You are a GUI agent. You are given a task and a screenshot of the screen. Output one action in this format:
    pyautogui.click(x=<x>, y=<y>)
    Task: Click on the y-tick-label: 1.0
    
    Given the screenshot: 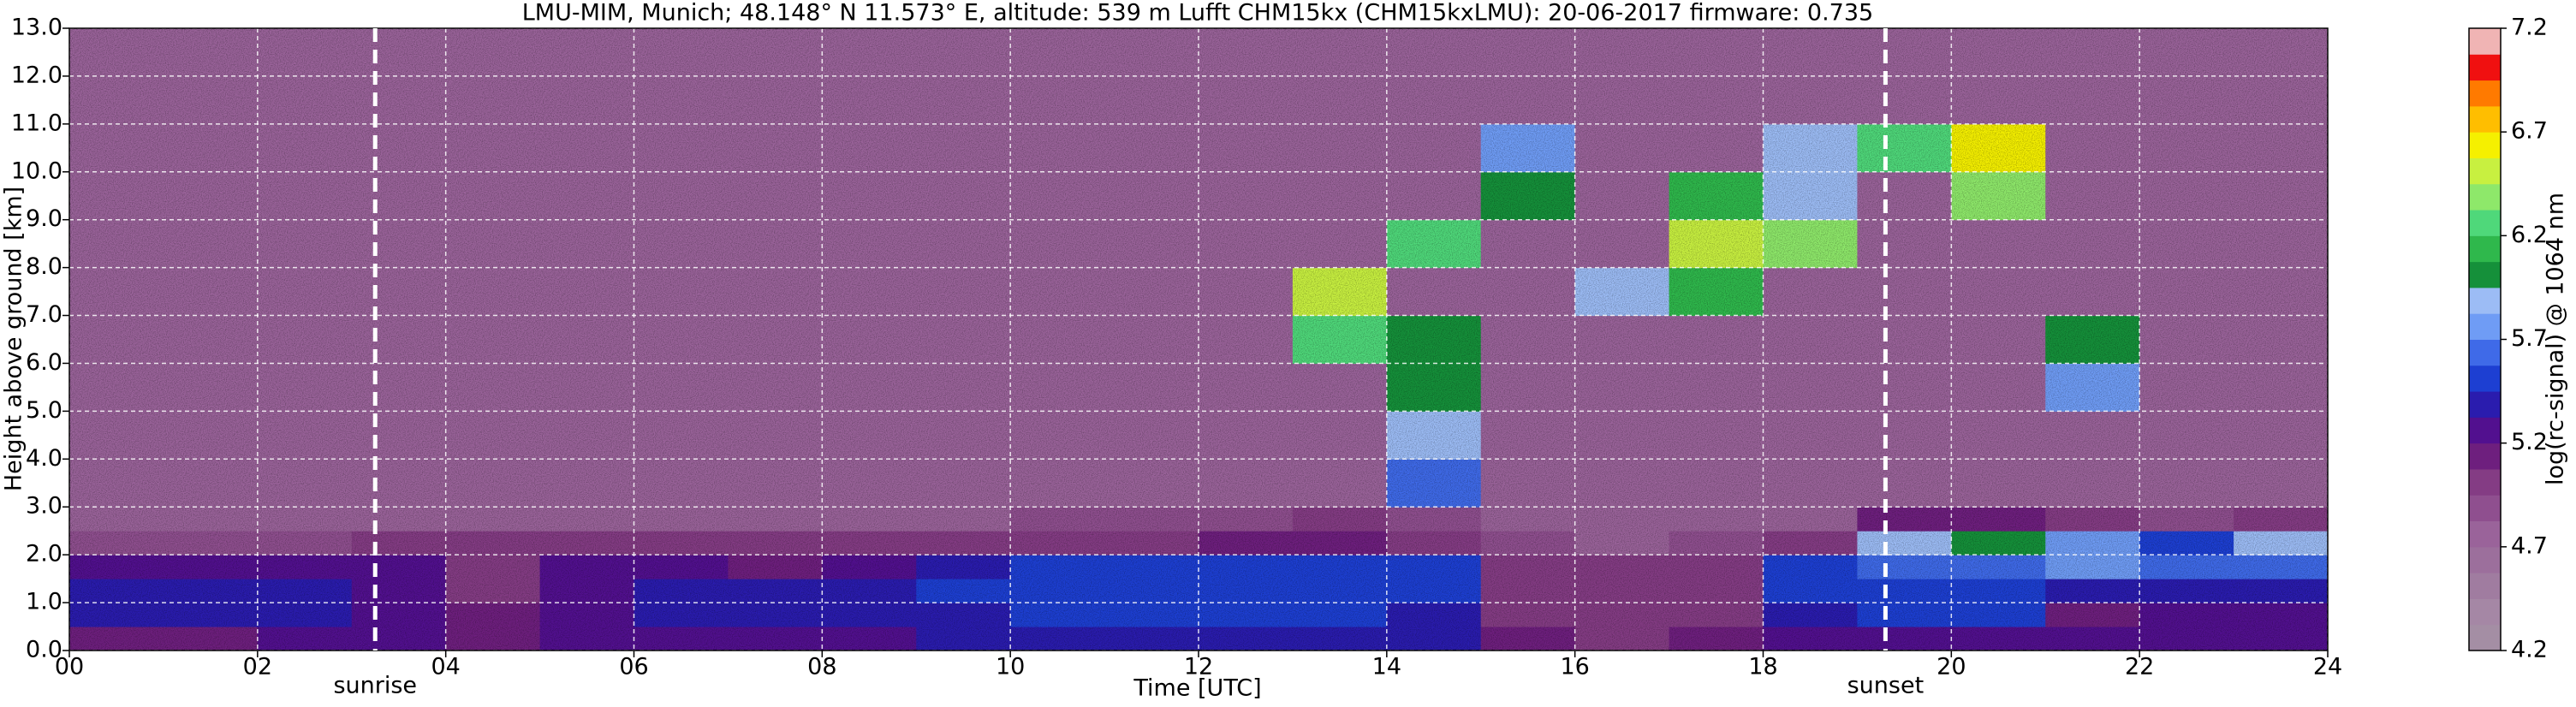 What is the action you would take?
    pyautogui.click(x=44, y=602)
    